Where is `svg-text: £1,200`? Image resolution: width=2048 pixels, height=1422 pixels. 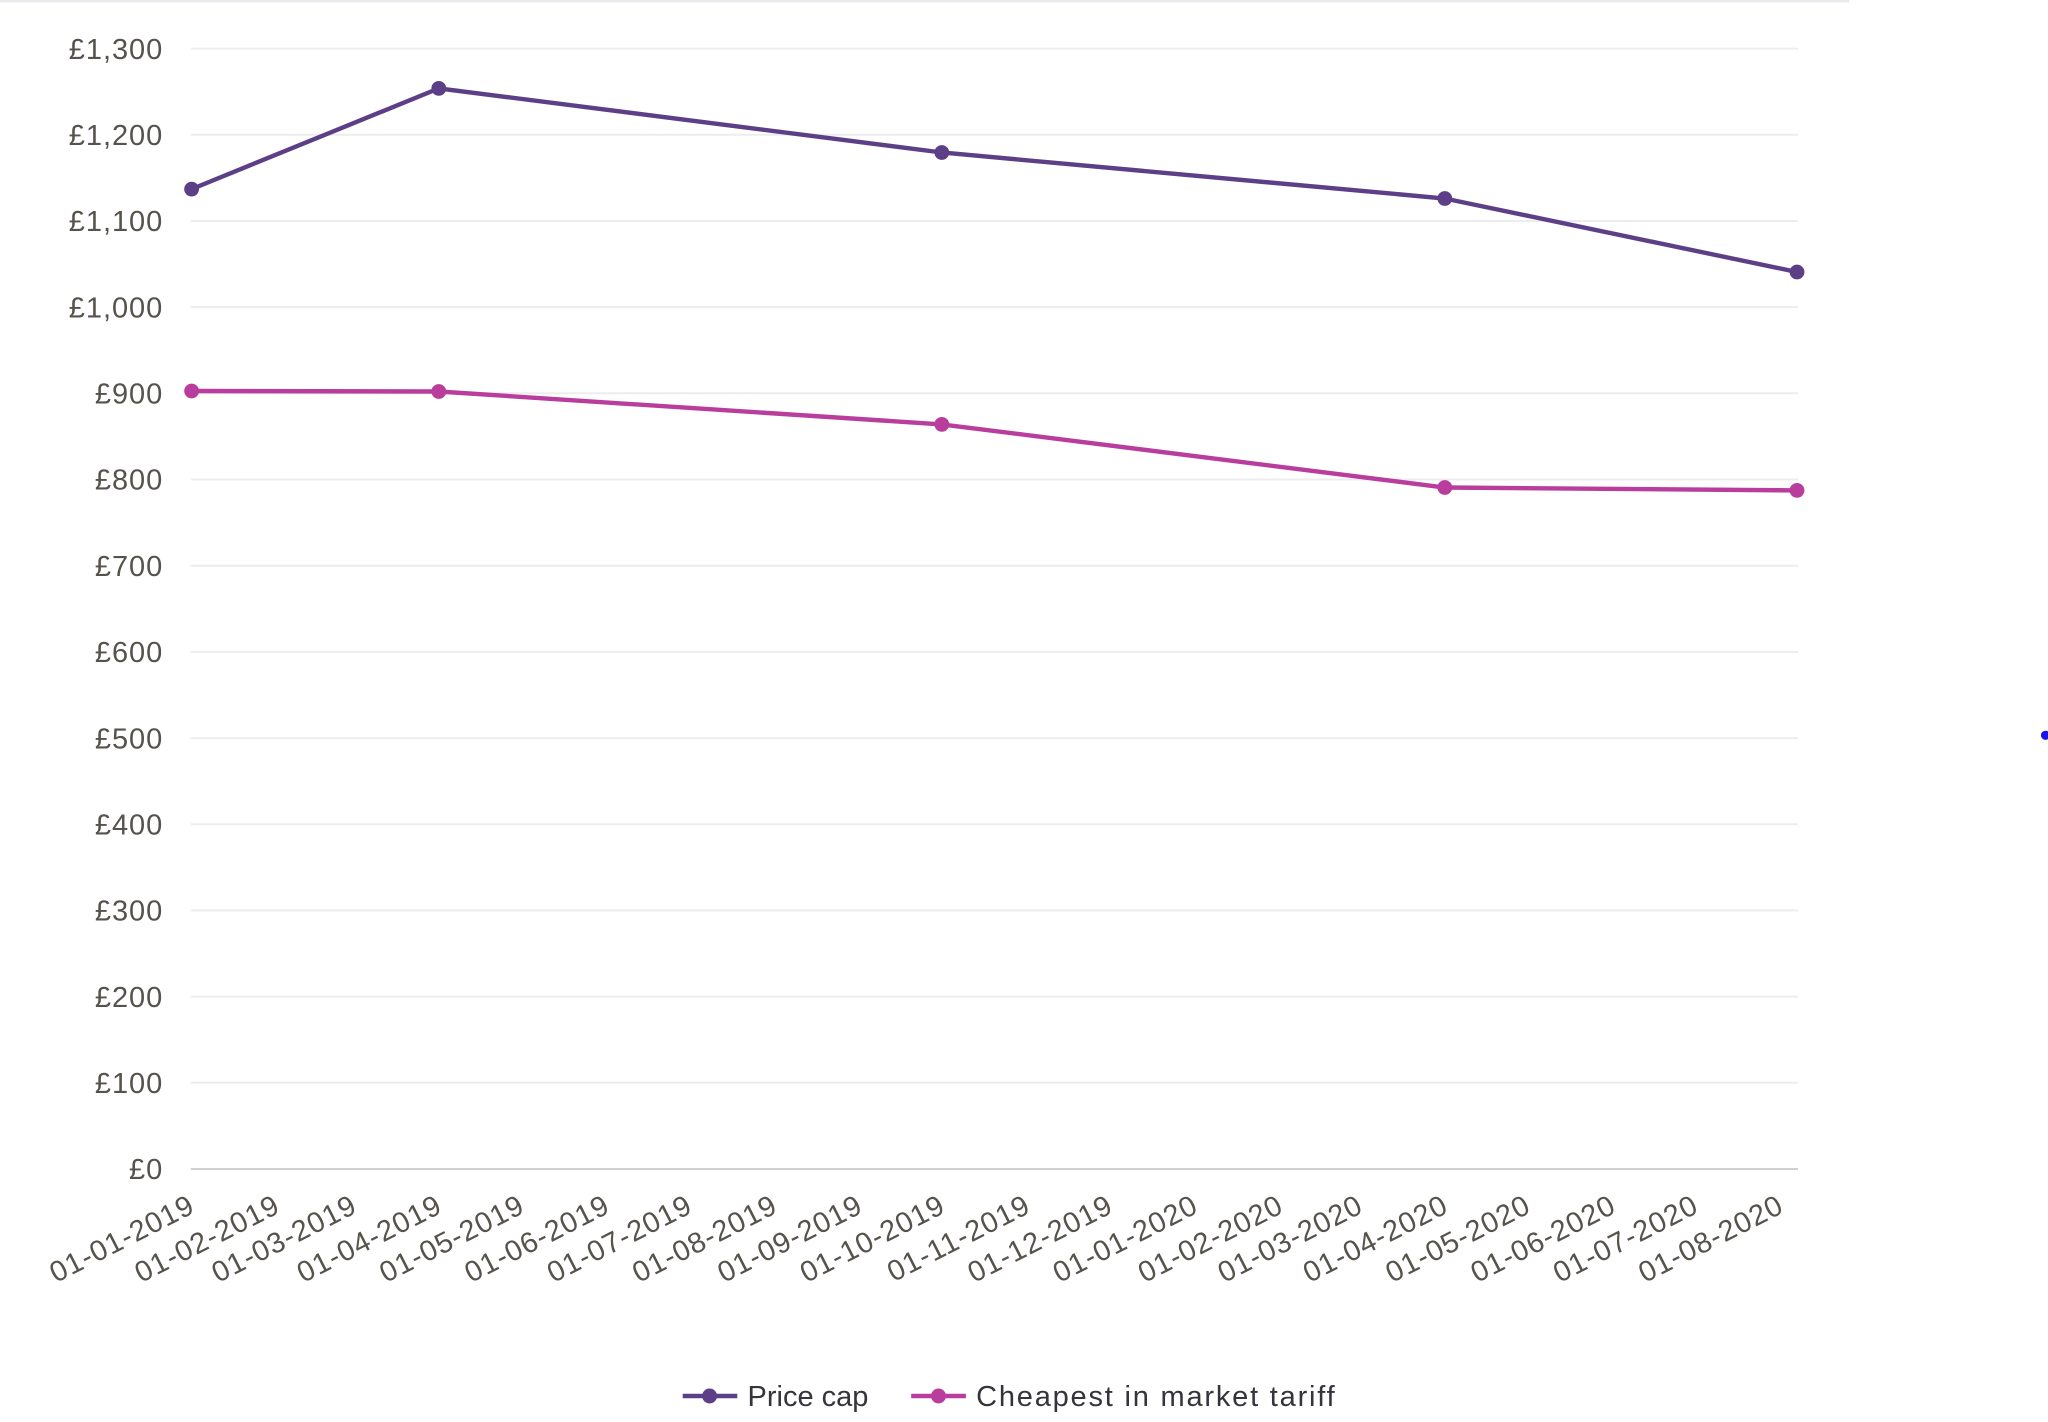 svg-text: £1,200 is located at coordinates (116, 136).